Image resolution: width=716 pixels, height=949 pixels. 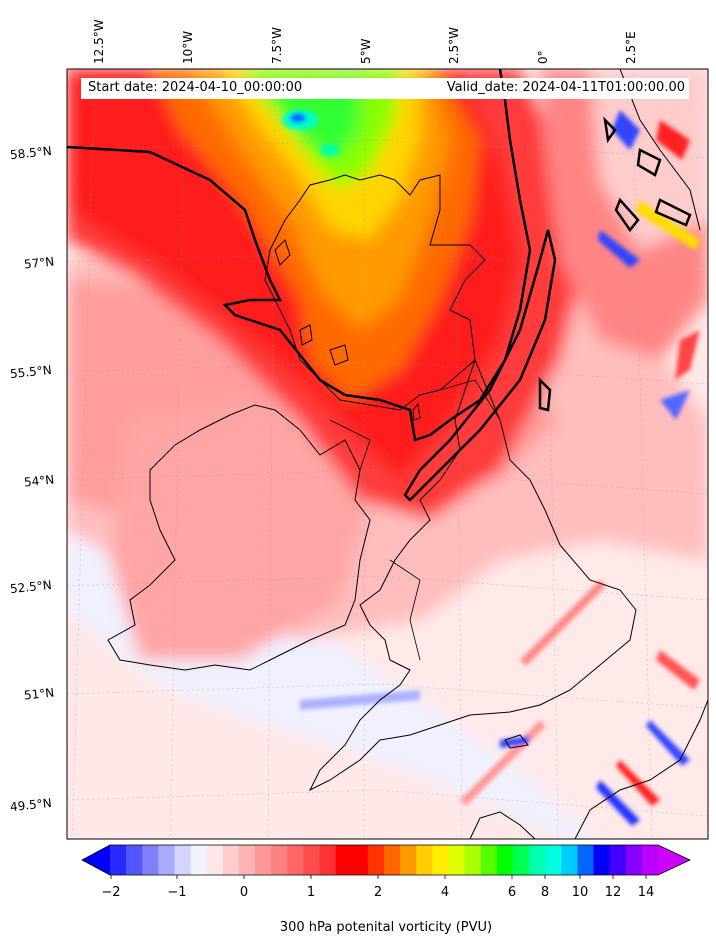 What do you see at coordinates (239, 537) in the screenshot?
I see `ireland-coast` at bounding box center [239, 537].